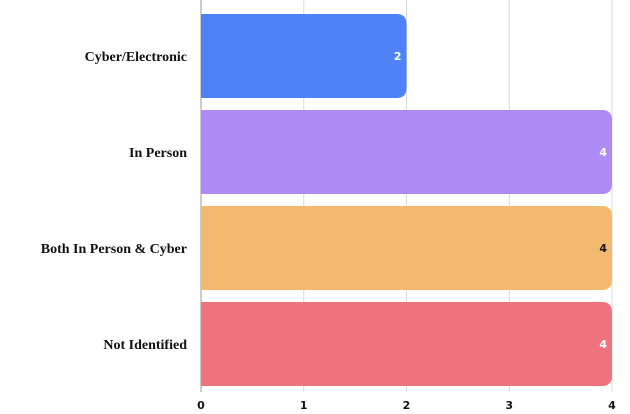  What do you see at coordinates (304, 405) in the screenshot?
I see `x-tick-label-1: 1` at bounding box center [304, 405].